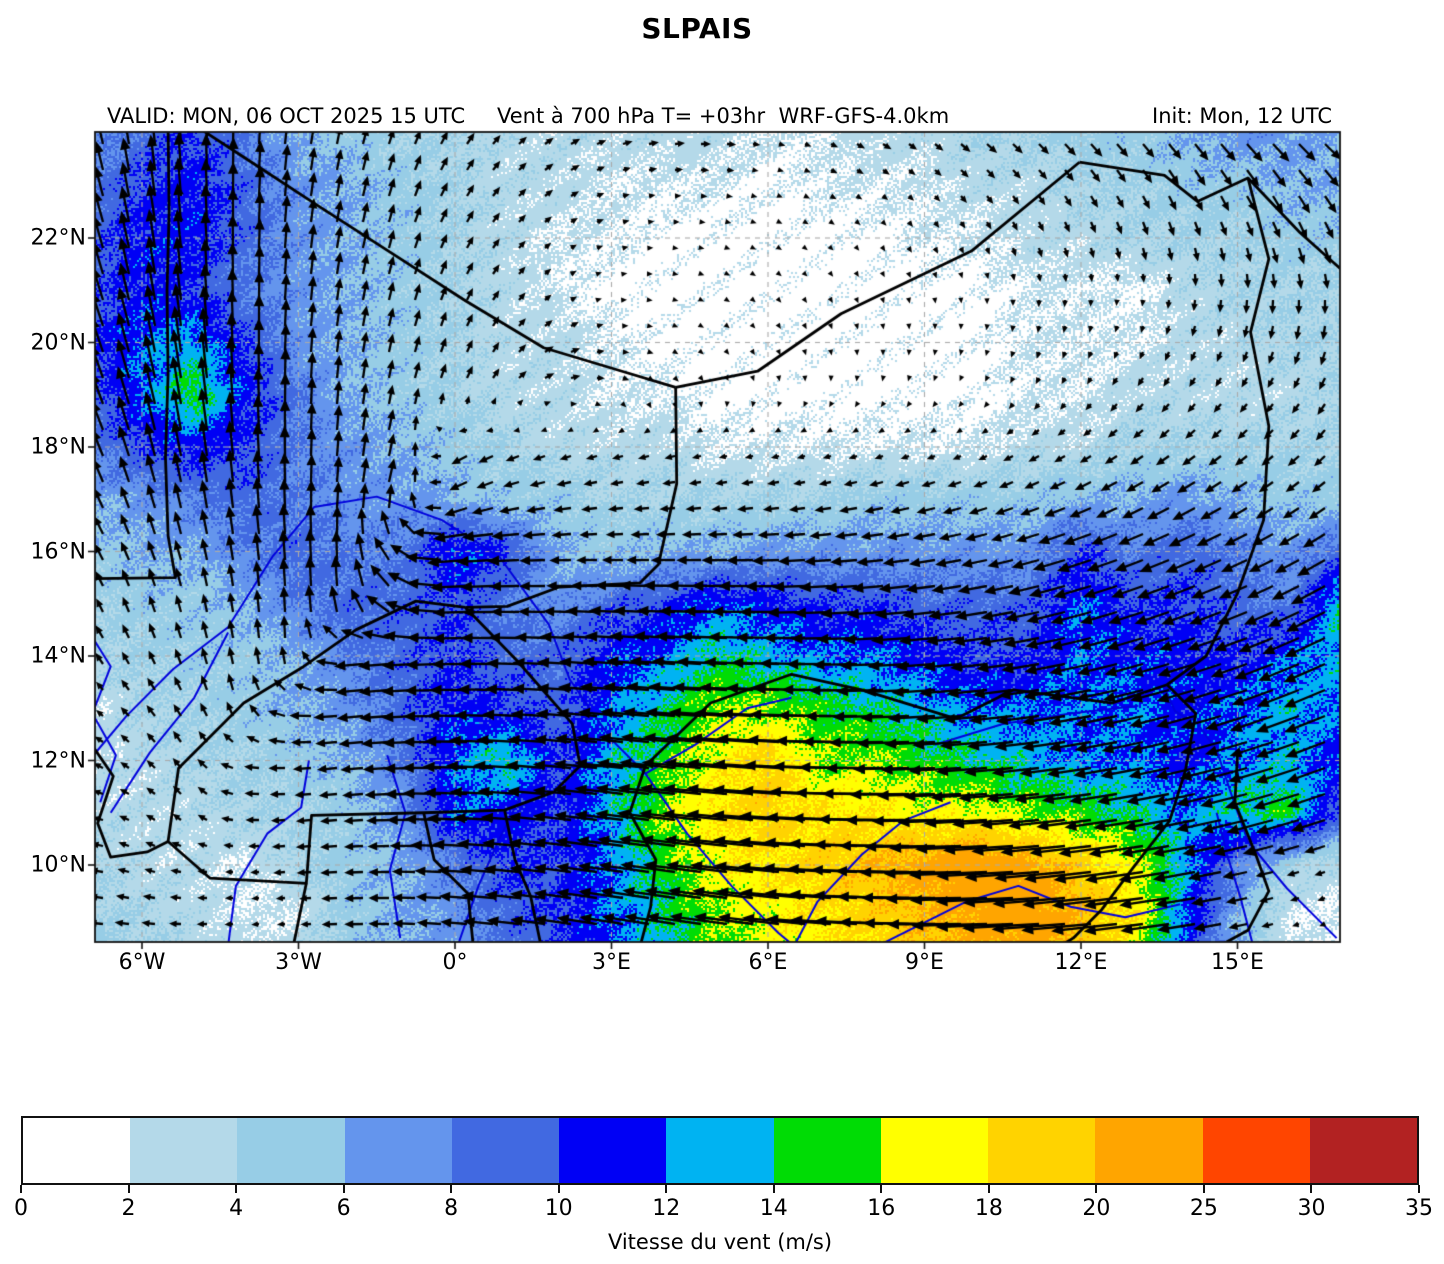 Image resolution: width=1444 pixels, height=1264 pixels. What do you see at coordinates (58, 656) in the screenshot?
I see `y-tick-label: 14°N` at bounding box center [58, 656].